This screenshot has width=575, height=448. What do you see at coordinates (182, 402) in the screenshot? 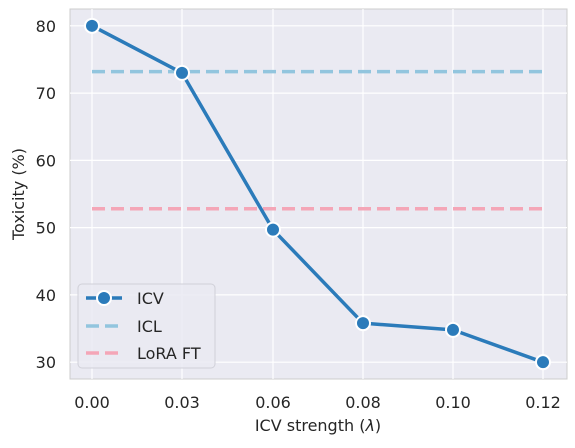
I see `x-tick-label: 0.03` at bounding box center [182, 402].